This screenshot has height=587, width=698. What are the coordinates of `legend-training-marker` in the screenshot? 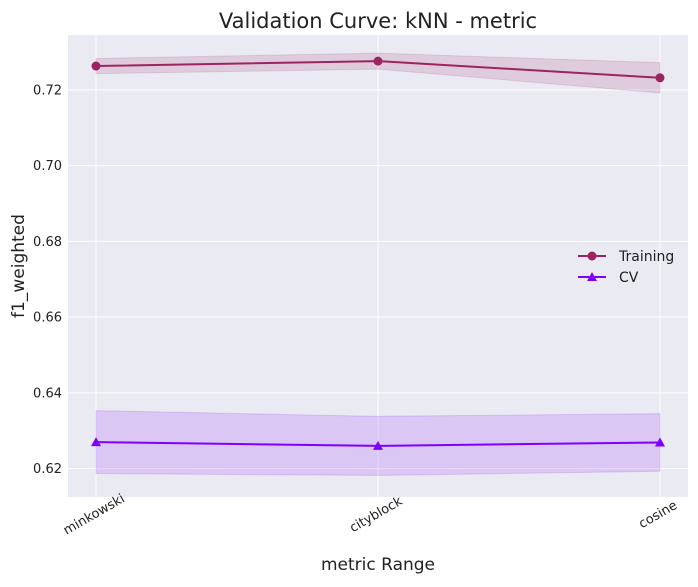 It's located at (592, 256).